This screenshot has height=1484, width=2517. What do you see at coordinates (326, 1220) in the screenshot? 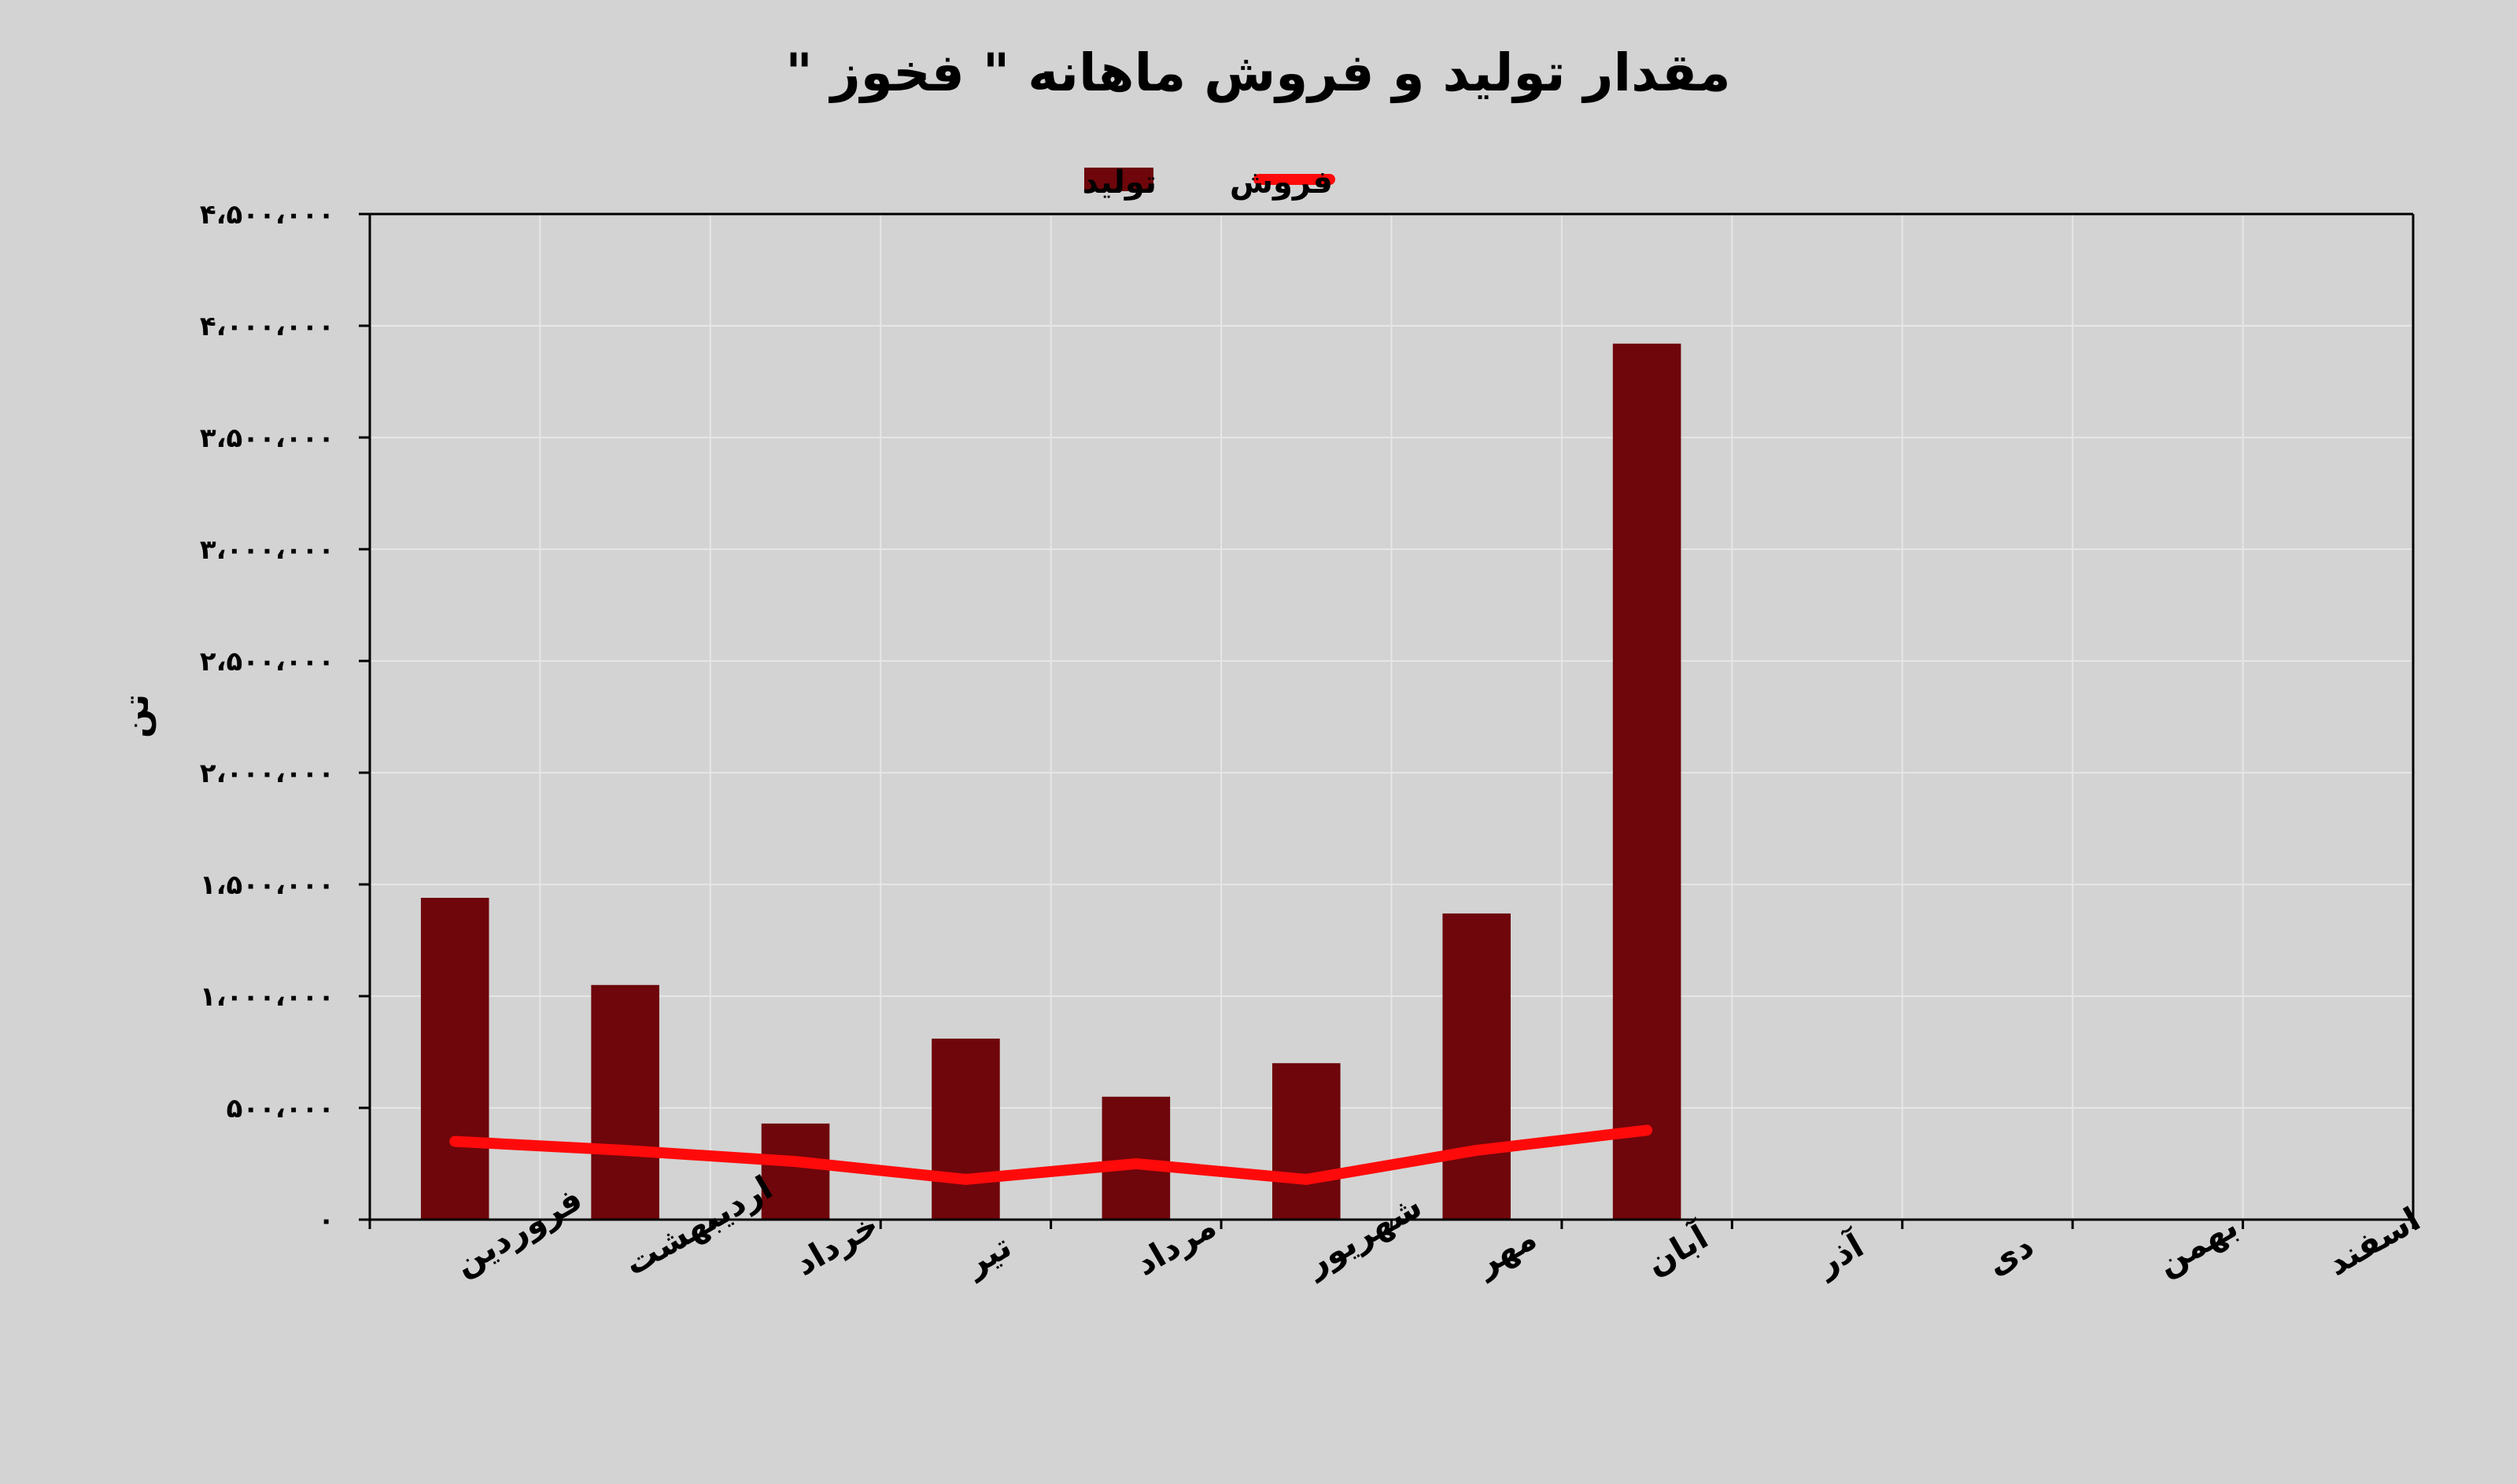
I see `y-tick-label-0: ۰` at bounding box center [326, 1220].